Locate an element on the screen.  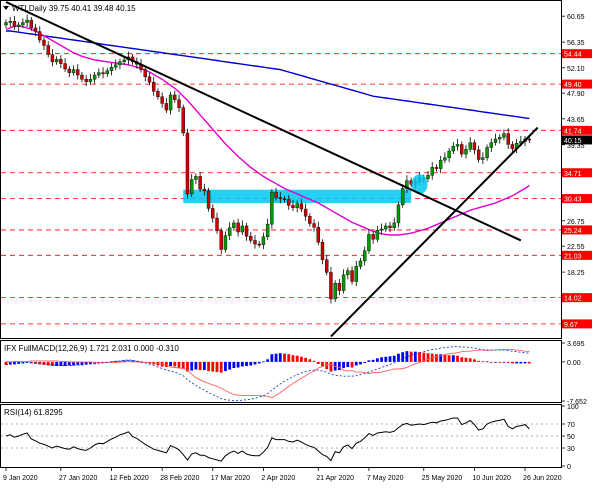
current-price-label: 40.15 is located at coordinates (573, 141).